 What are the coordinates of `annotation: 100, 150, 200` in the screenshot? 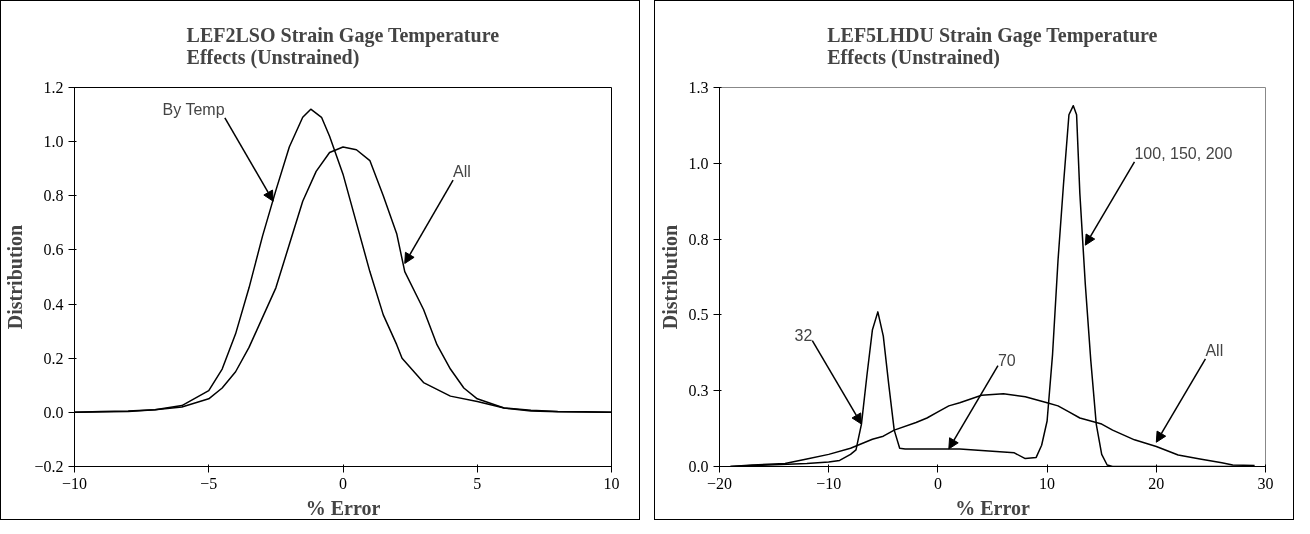 It's located at (1183, 153).